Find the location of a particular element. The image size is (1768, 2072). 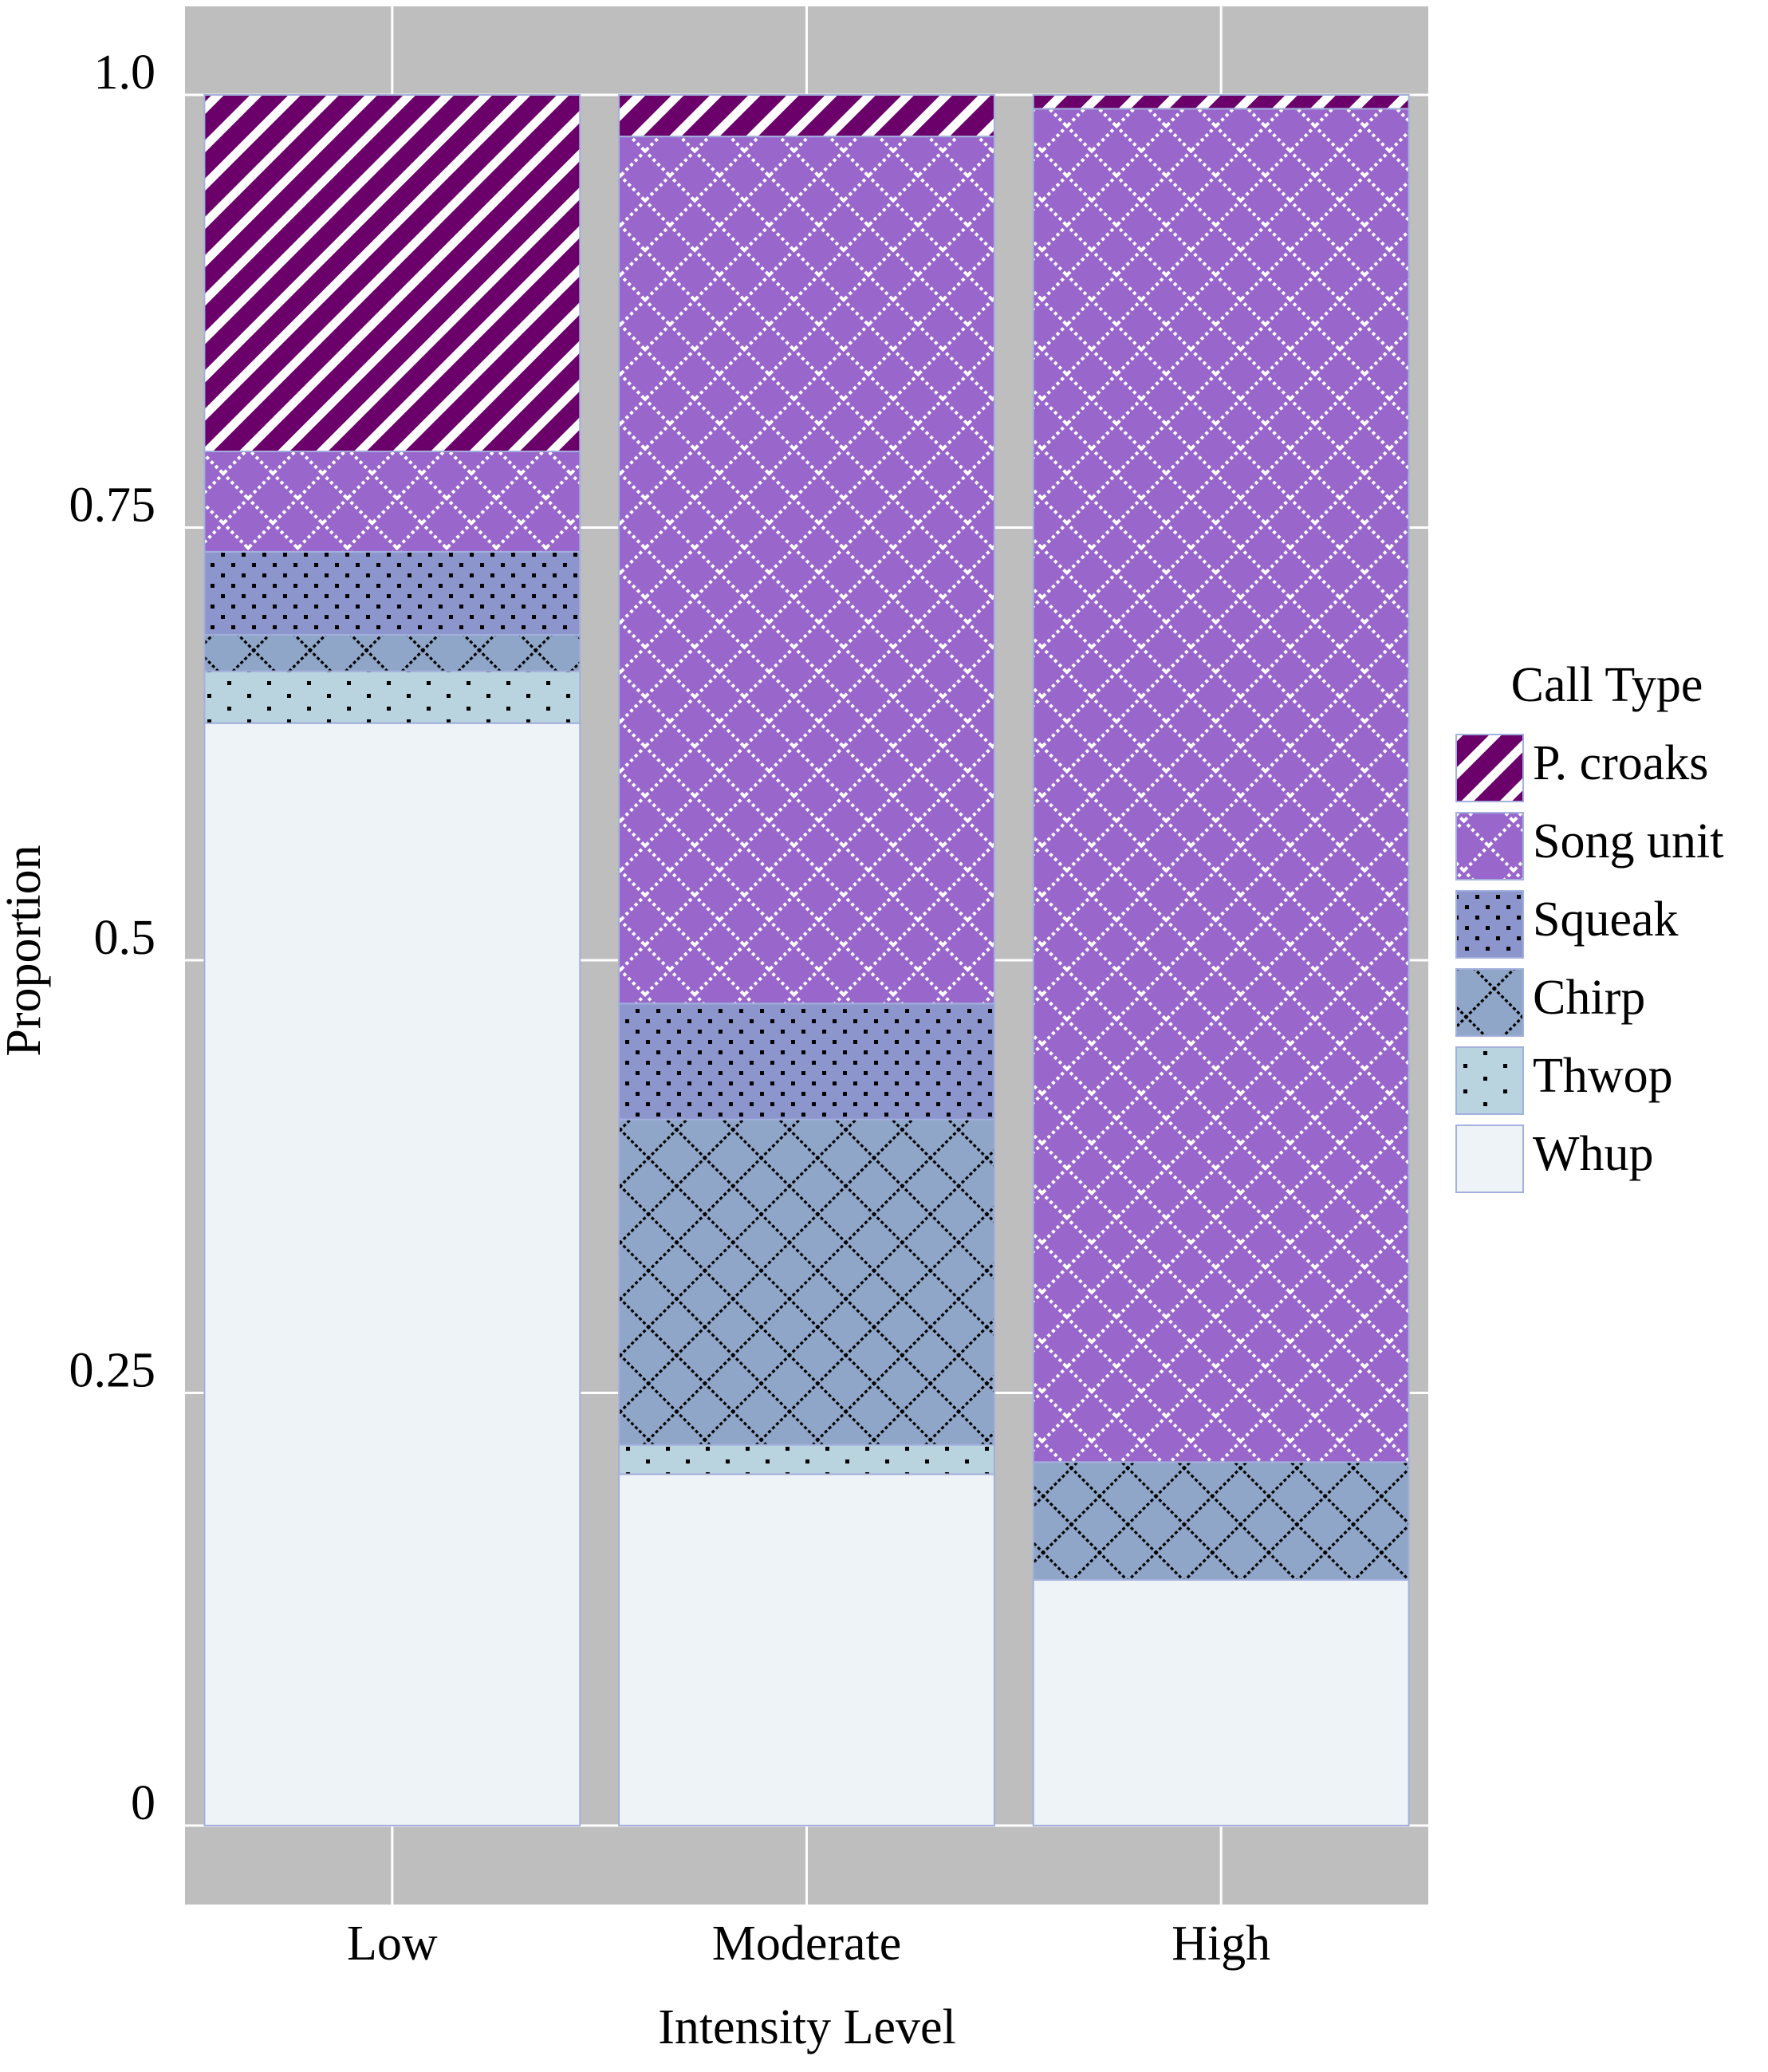

y-tick-label: 1.0 is located at coordinates (125, 73).